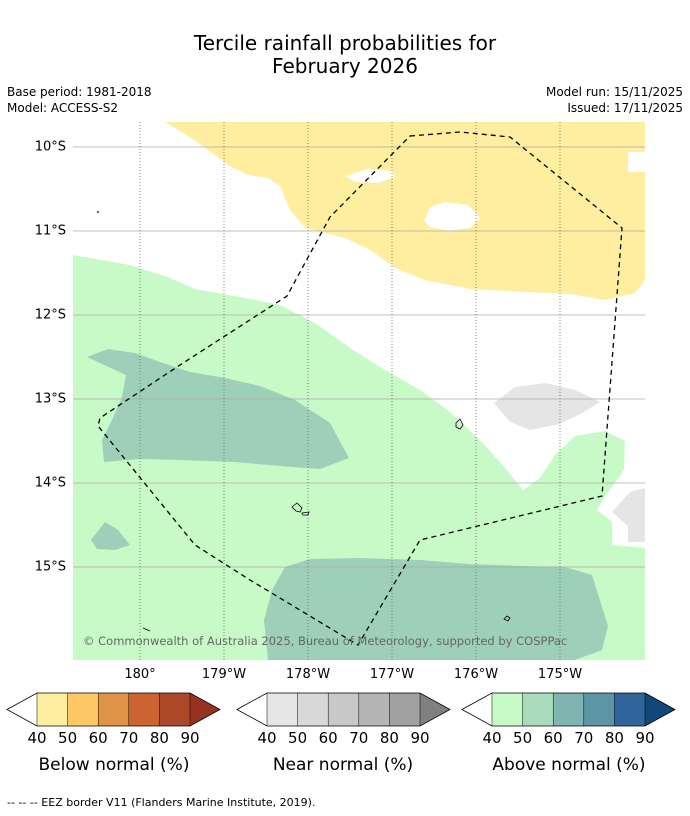 This screenshot has width=690, height=816. I want to click on lat-label: 10°S, so click(50, 147).